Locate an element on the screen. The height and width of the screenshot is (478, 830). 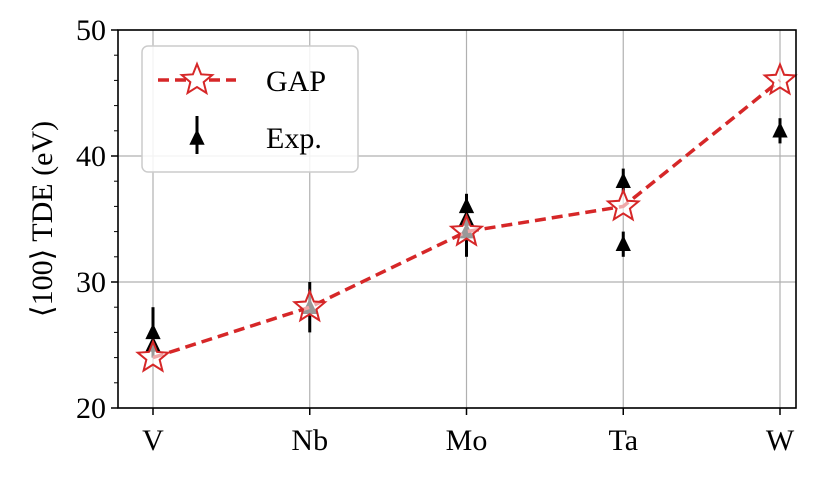
legend-exp-label: Exp. is located at coordinates (294, 138).